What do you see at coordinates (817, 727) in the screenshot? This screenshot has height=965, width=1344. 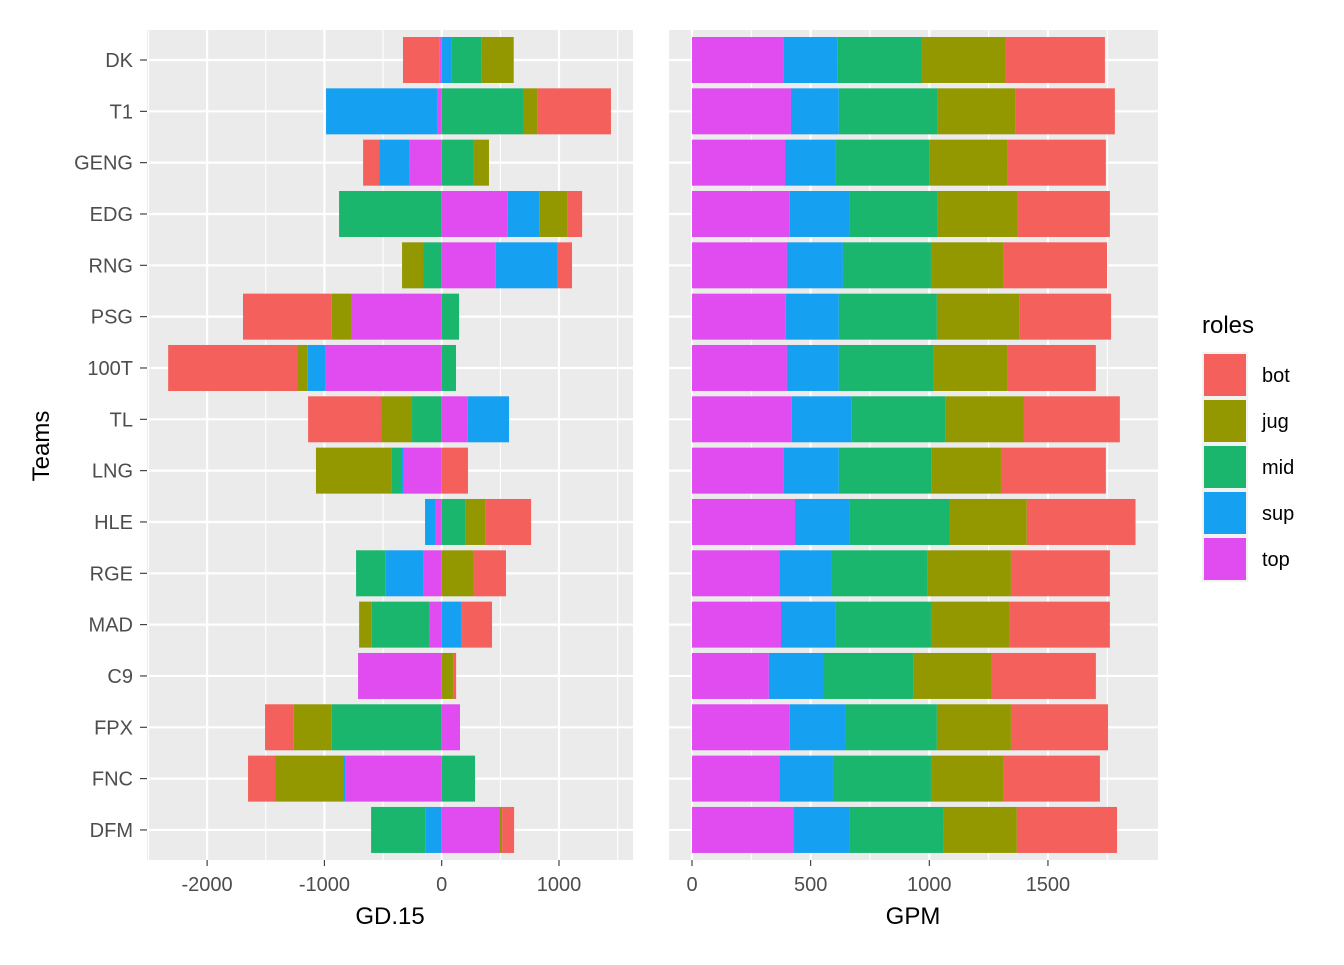 I see `bar-FPX-sup` at bounding box center [817, 727].